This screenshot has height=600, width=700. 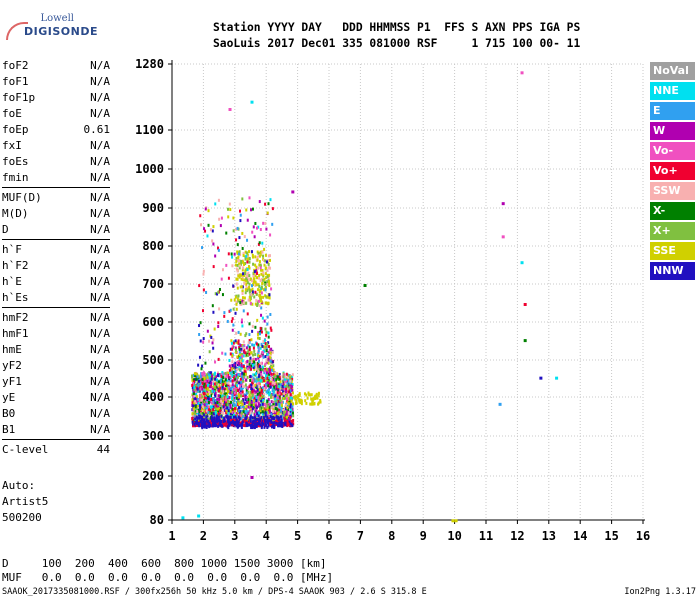 What do you see at coordinates (611, 536) in the screenshot?
I see `x-tick-label: 15` at bounding box center [611, 536].